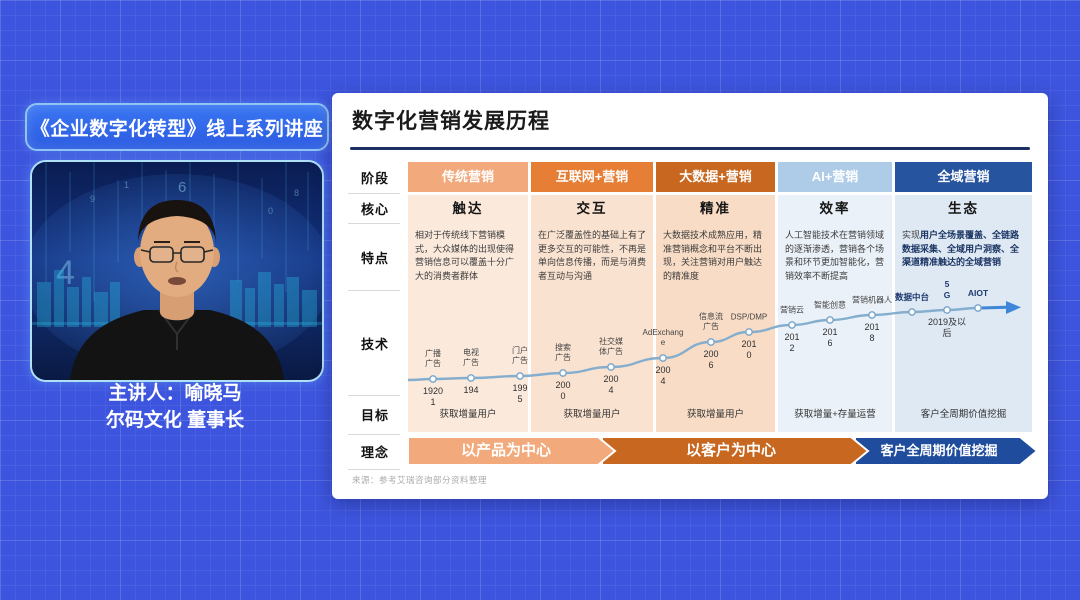 Image resolution: width=1080 pixels, height=600 pixels. Describe the element at coordinates (963, 414) in the screenshot. I see `goal-cell: 客户全周期价值挖掘` at that location.